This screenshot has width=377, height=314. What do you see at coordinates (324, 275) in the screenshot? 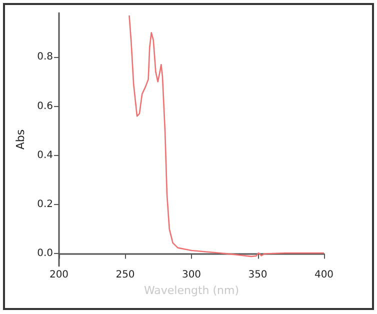
I see `x-tick-label: 400` at bounding box center [324, 275].